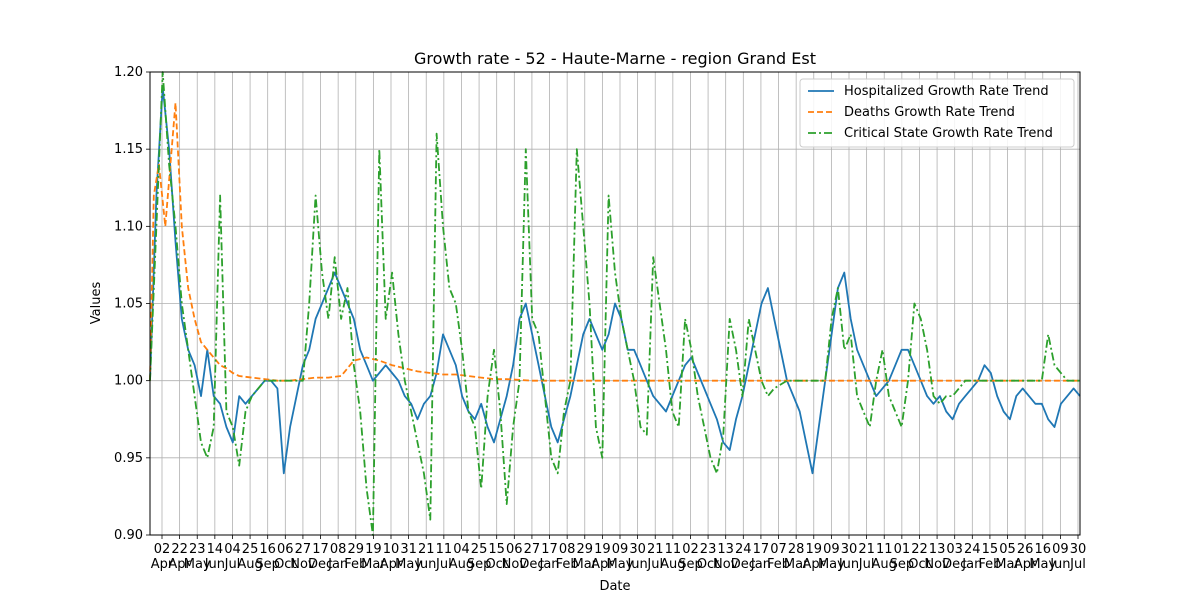  I want to click on y-axis-label: Values, so click(96, 303).